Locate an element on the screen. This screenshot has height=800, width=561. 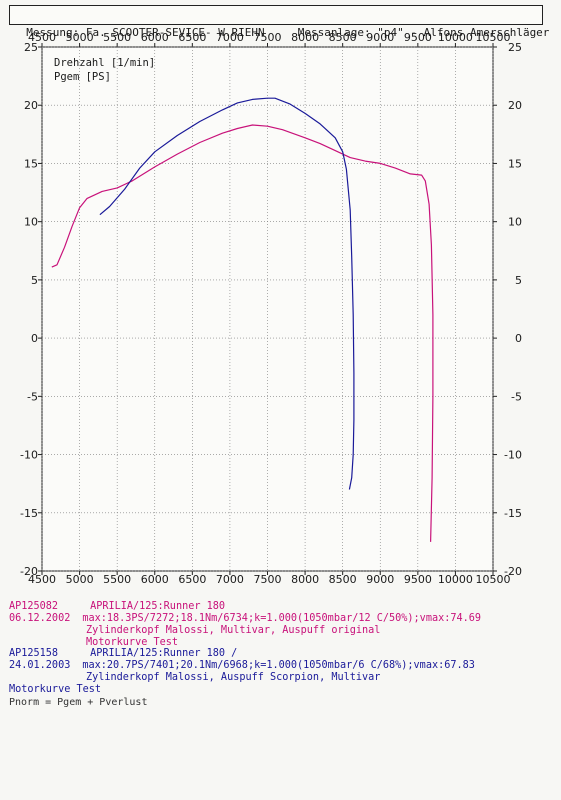
x-tick-label-top: 6500 is located at coordinates (192, 37).